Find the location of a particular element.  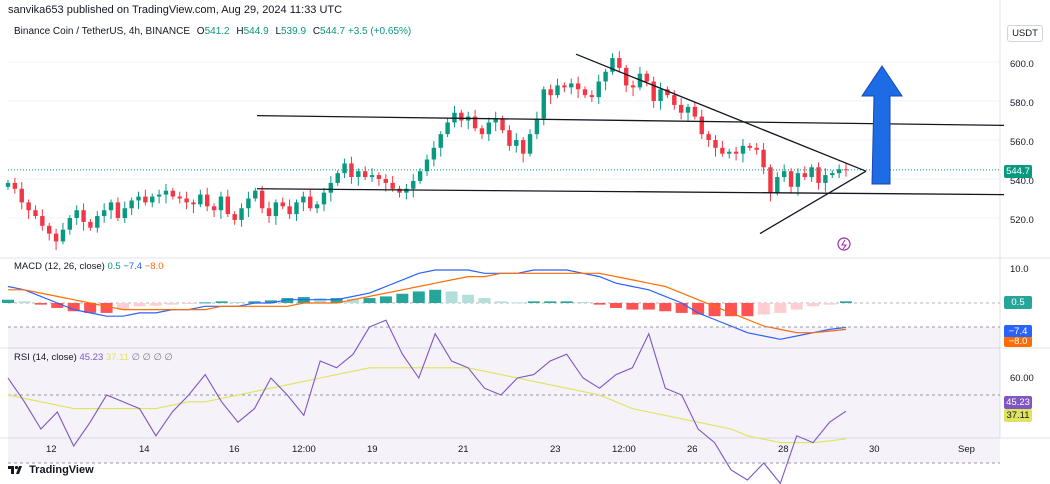

tradingview-logo: TradingView is located at coordinates (51, 470).